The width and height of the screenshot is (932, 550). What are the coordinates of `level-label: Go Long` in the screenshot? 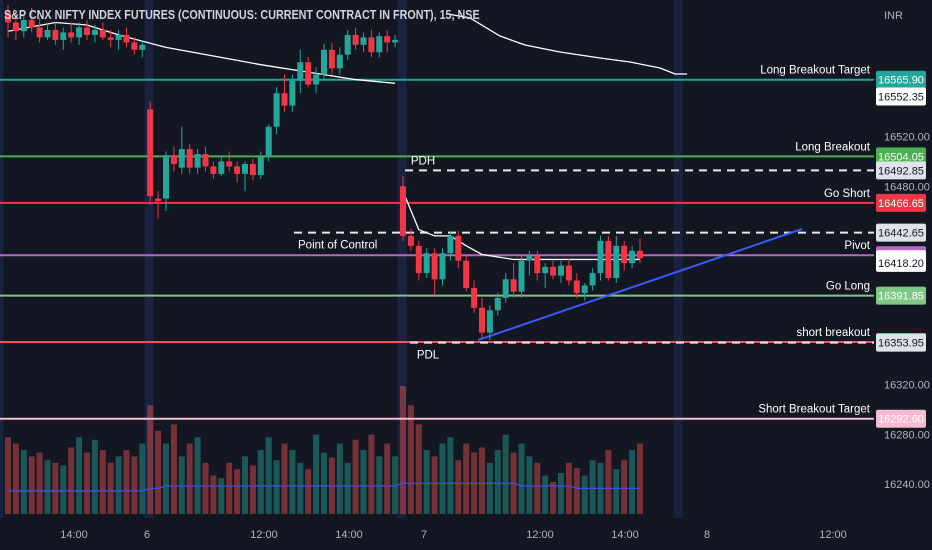 It's located at (848, 287).